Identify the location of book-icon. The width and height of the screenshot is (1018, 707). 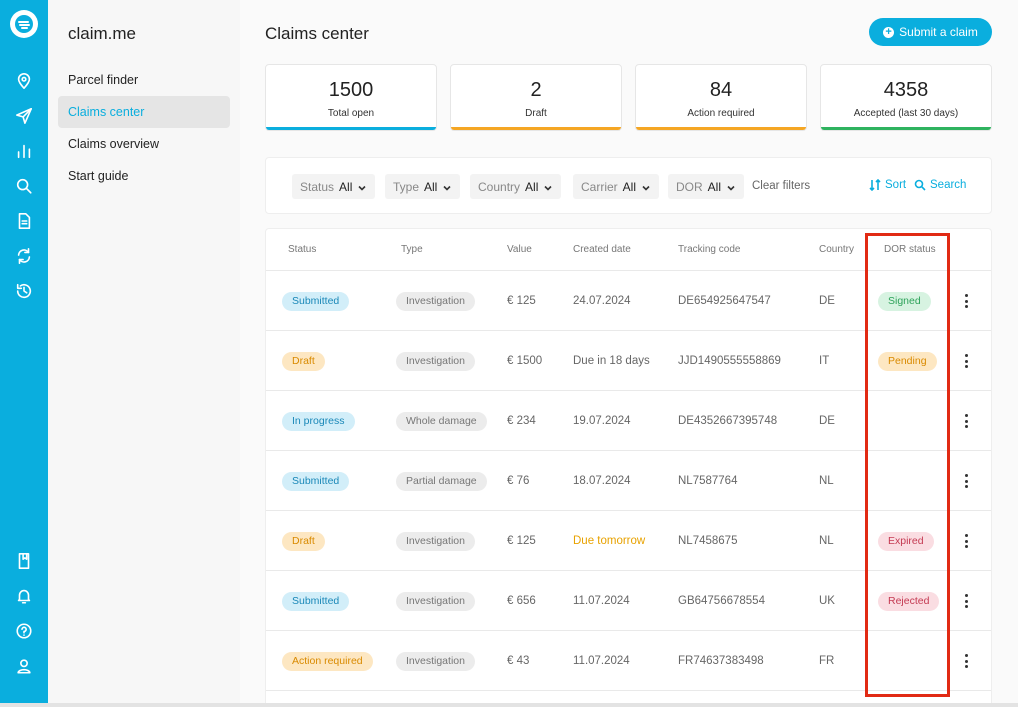
(24, 561).